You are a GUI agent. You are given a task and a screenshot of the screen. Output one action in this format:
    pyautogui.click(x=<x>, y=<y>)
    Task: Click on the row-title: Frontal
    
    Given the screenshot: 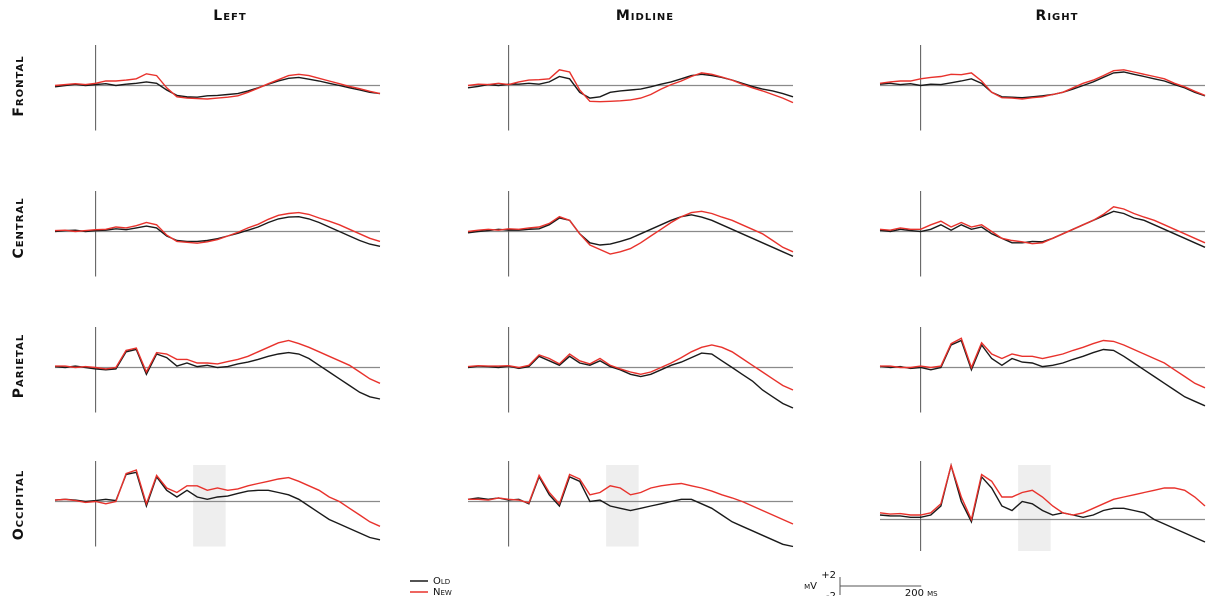 What is the action you would take?
    pyautogui.click(x=19, y=85)
    